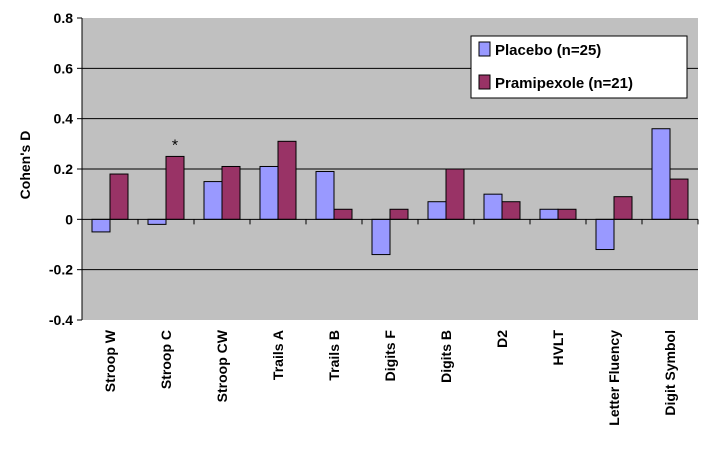  I want to click on x-axis-ticks, so click(390, 222).